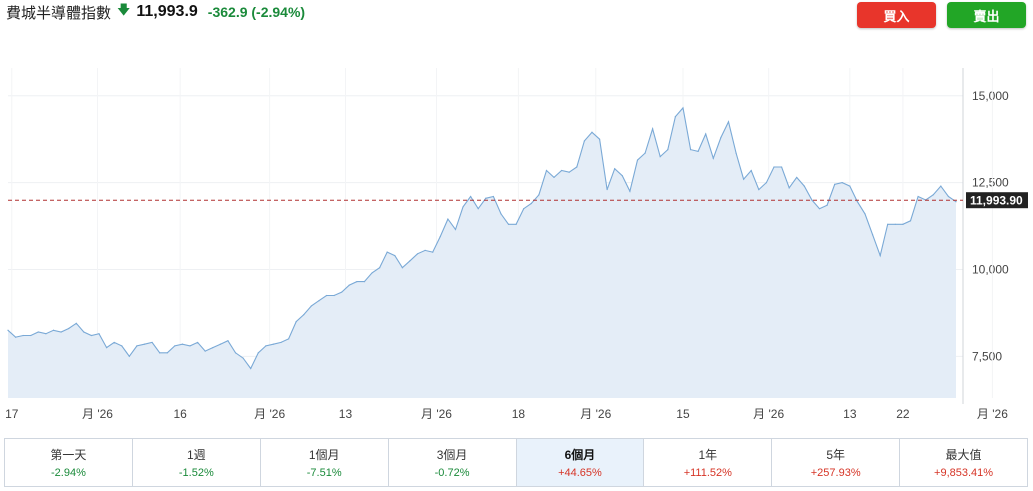 The height and width of the screenshot is (491, 1033). I want to click on buy-button: 買入, so click(896, 15).